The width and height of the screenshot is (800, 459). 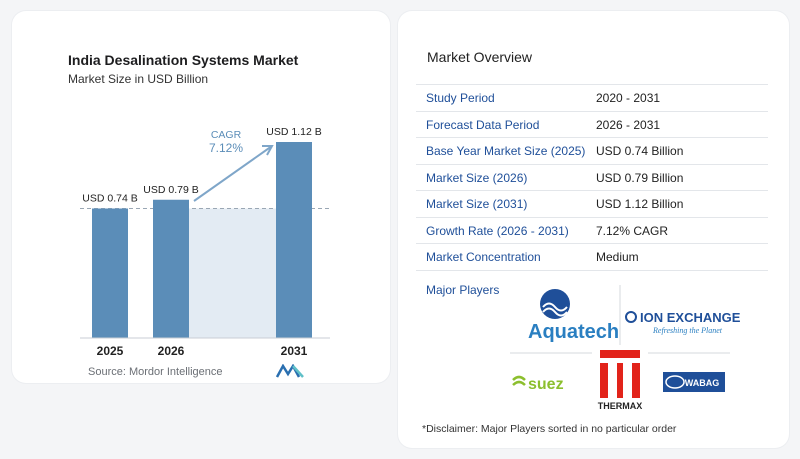 I want to click on overview-value: 2026 - 2031, so click(x=628, y=124).